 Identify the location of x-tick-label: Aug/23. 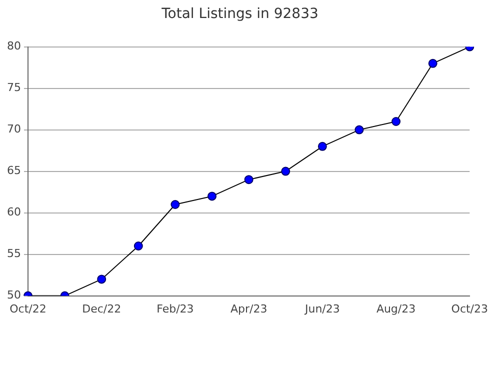
(396, 309).